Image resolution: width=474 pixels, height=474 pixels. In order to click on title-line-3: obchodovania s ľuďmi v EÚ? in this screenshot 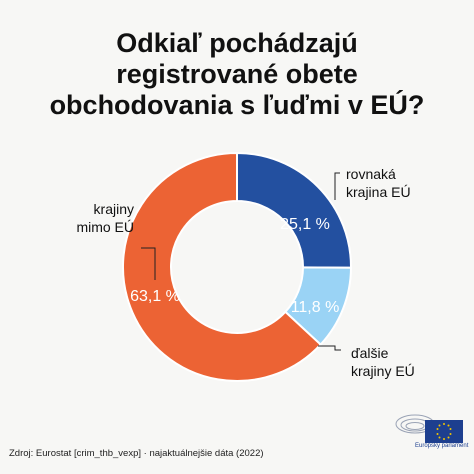, I will do `click(237, 105)`.